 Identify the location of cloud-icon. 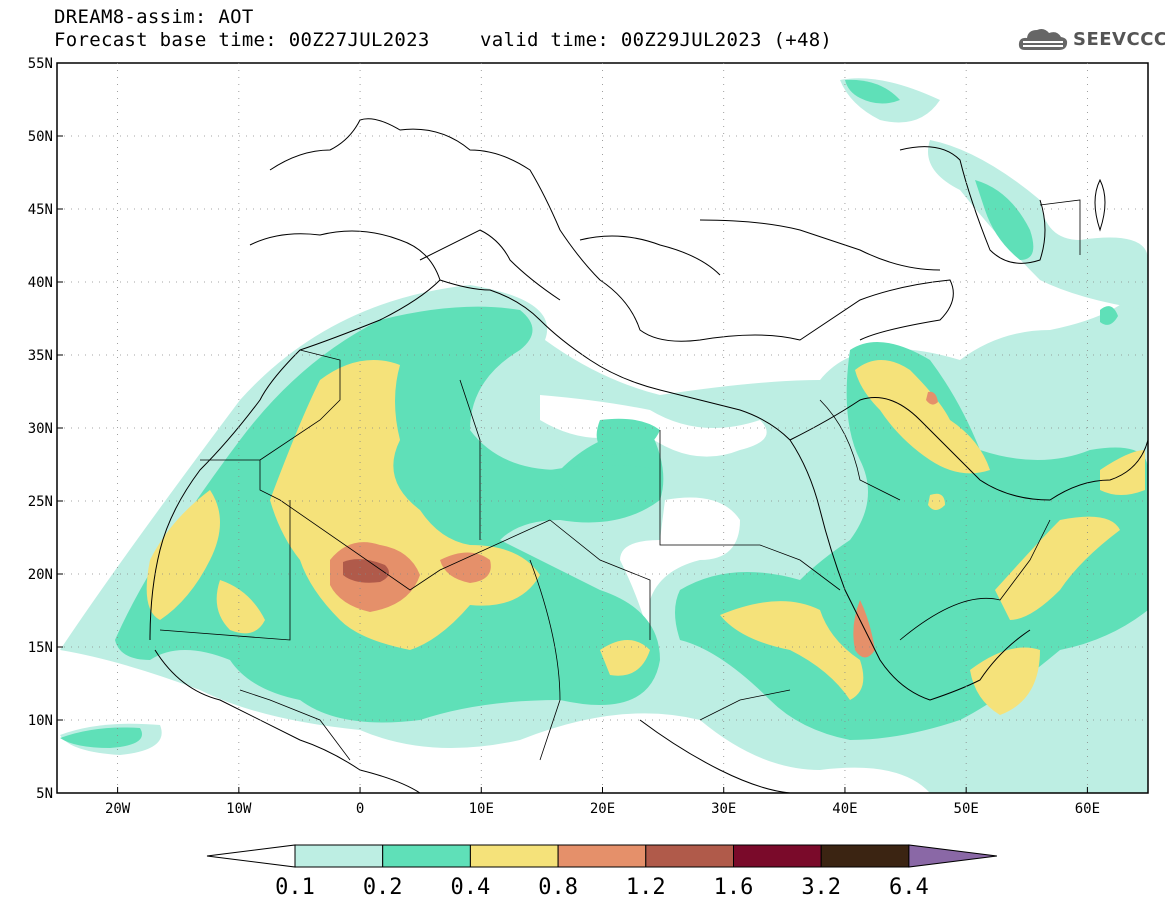
(1043, 39).